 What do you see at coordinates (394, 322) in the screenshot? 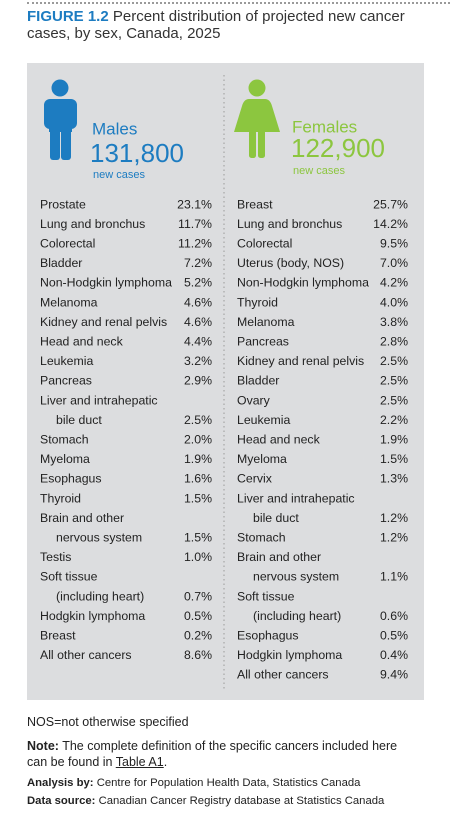
I see `cancer-percent: 3.8%` at bounding box center [394, 322].